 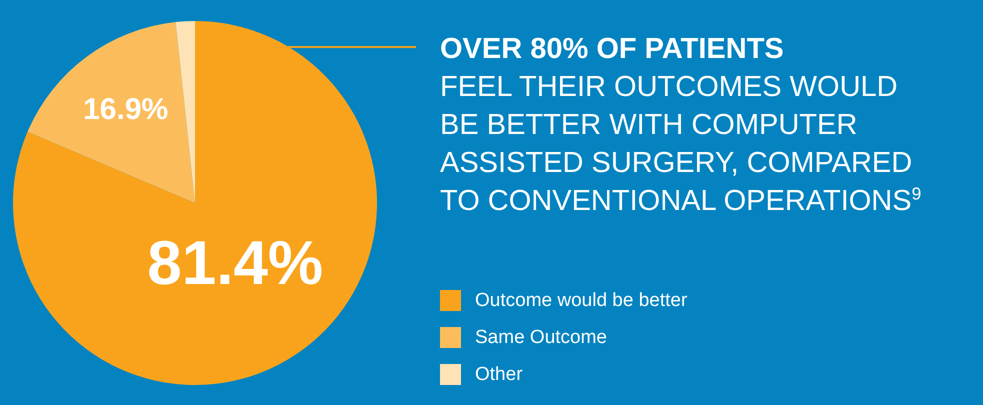 What do you see at coordinates (612, 49) in the screenshot?
I see `chart-title: OVER 80% OF PATIENTS` at bounding box center [612, 49].